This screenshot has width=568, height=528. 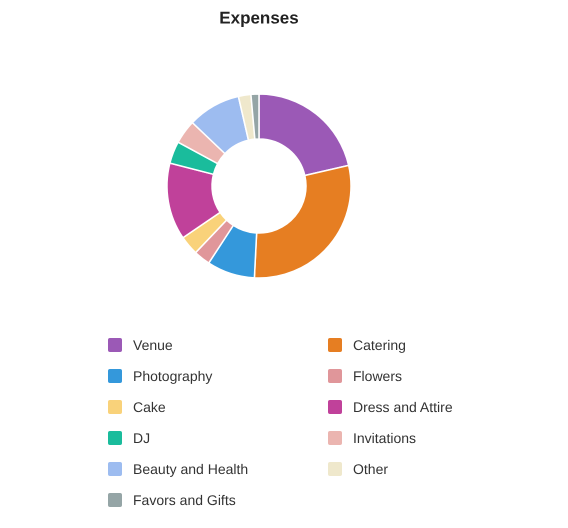 What do you see at coordinates (384, 438) in the screenshot?
I see `legend-label: Invitations` at bounding box center [384, 438].